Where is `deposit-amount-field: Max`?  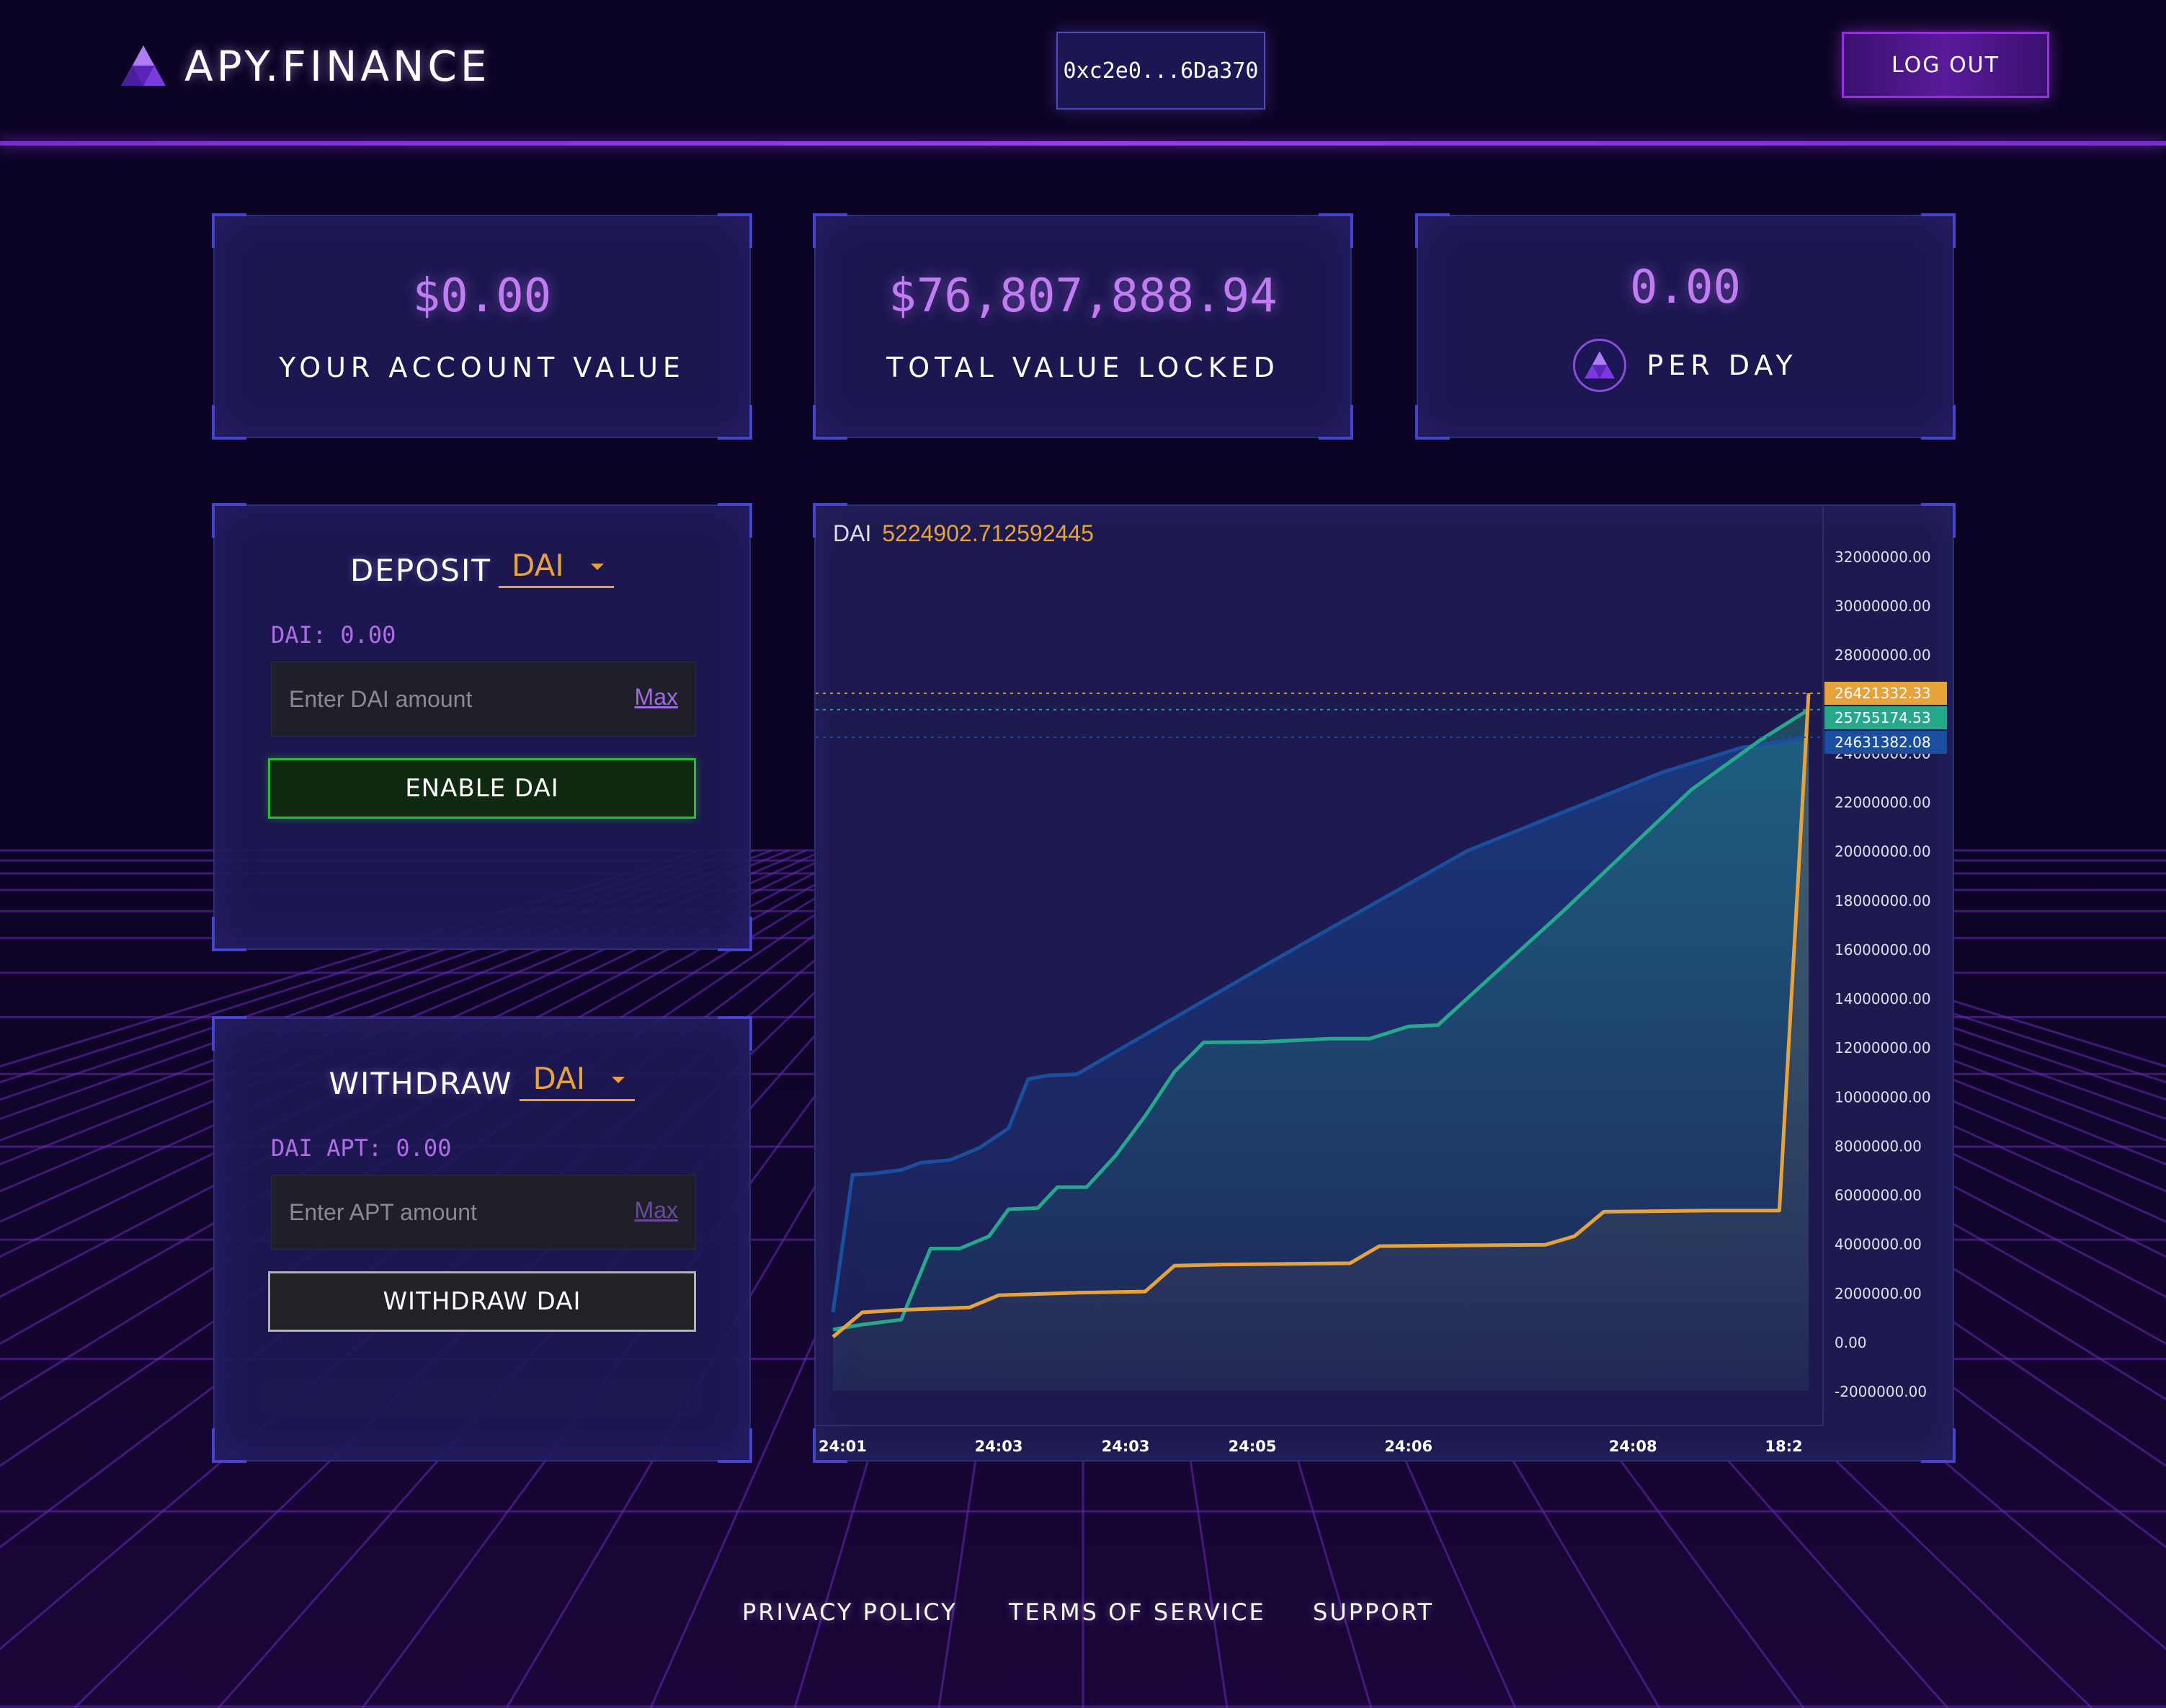 deposit-amount-field: Max is located at coordinates (484, 700).